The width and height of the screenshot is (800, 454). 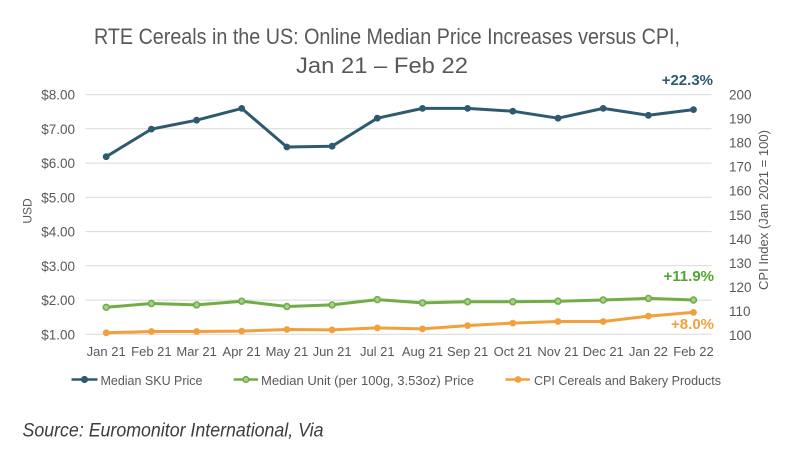 I want to click on svg-text: $5.00, so click(x=58, y=197).